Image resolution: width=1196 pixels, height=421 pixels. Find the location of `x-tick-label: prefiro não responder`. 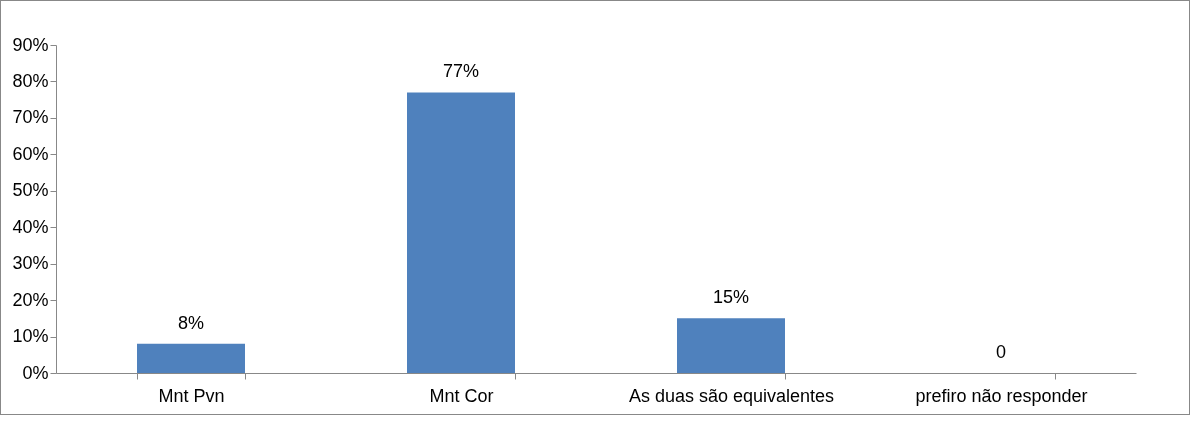

x-tick-label: prefiro não responder is located at coordinates (1001, 395).